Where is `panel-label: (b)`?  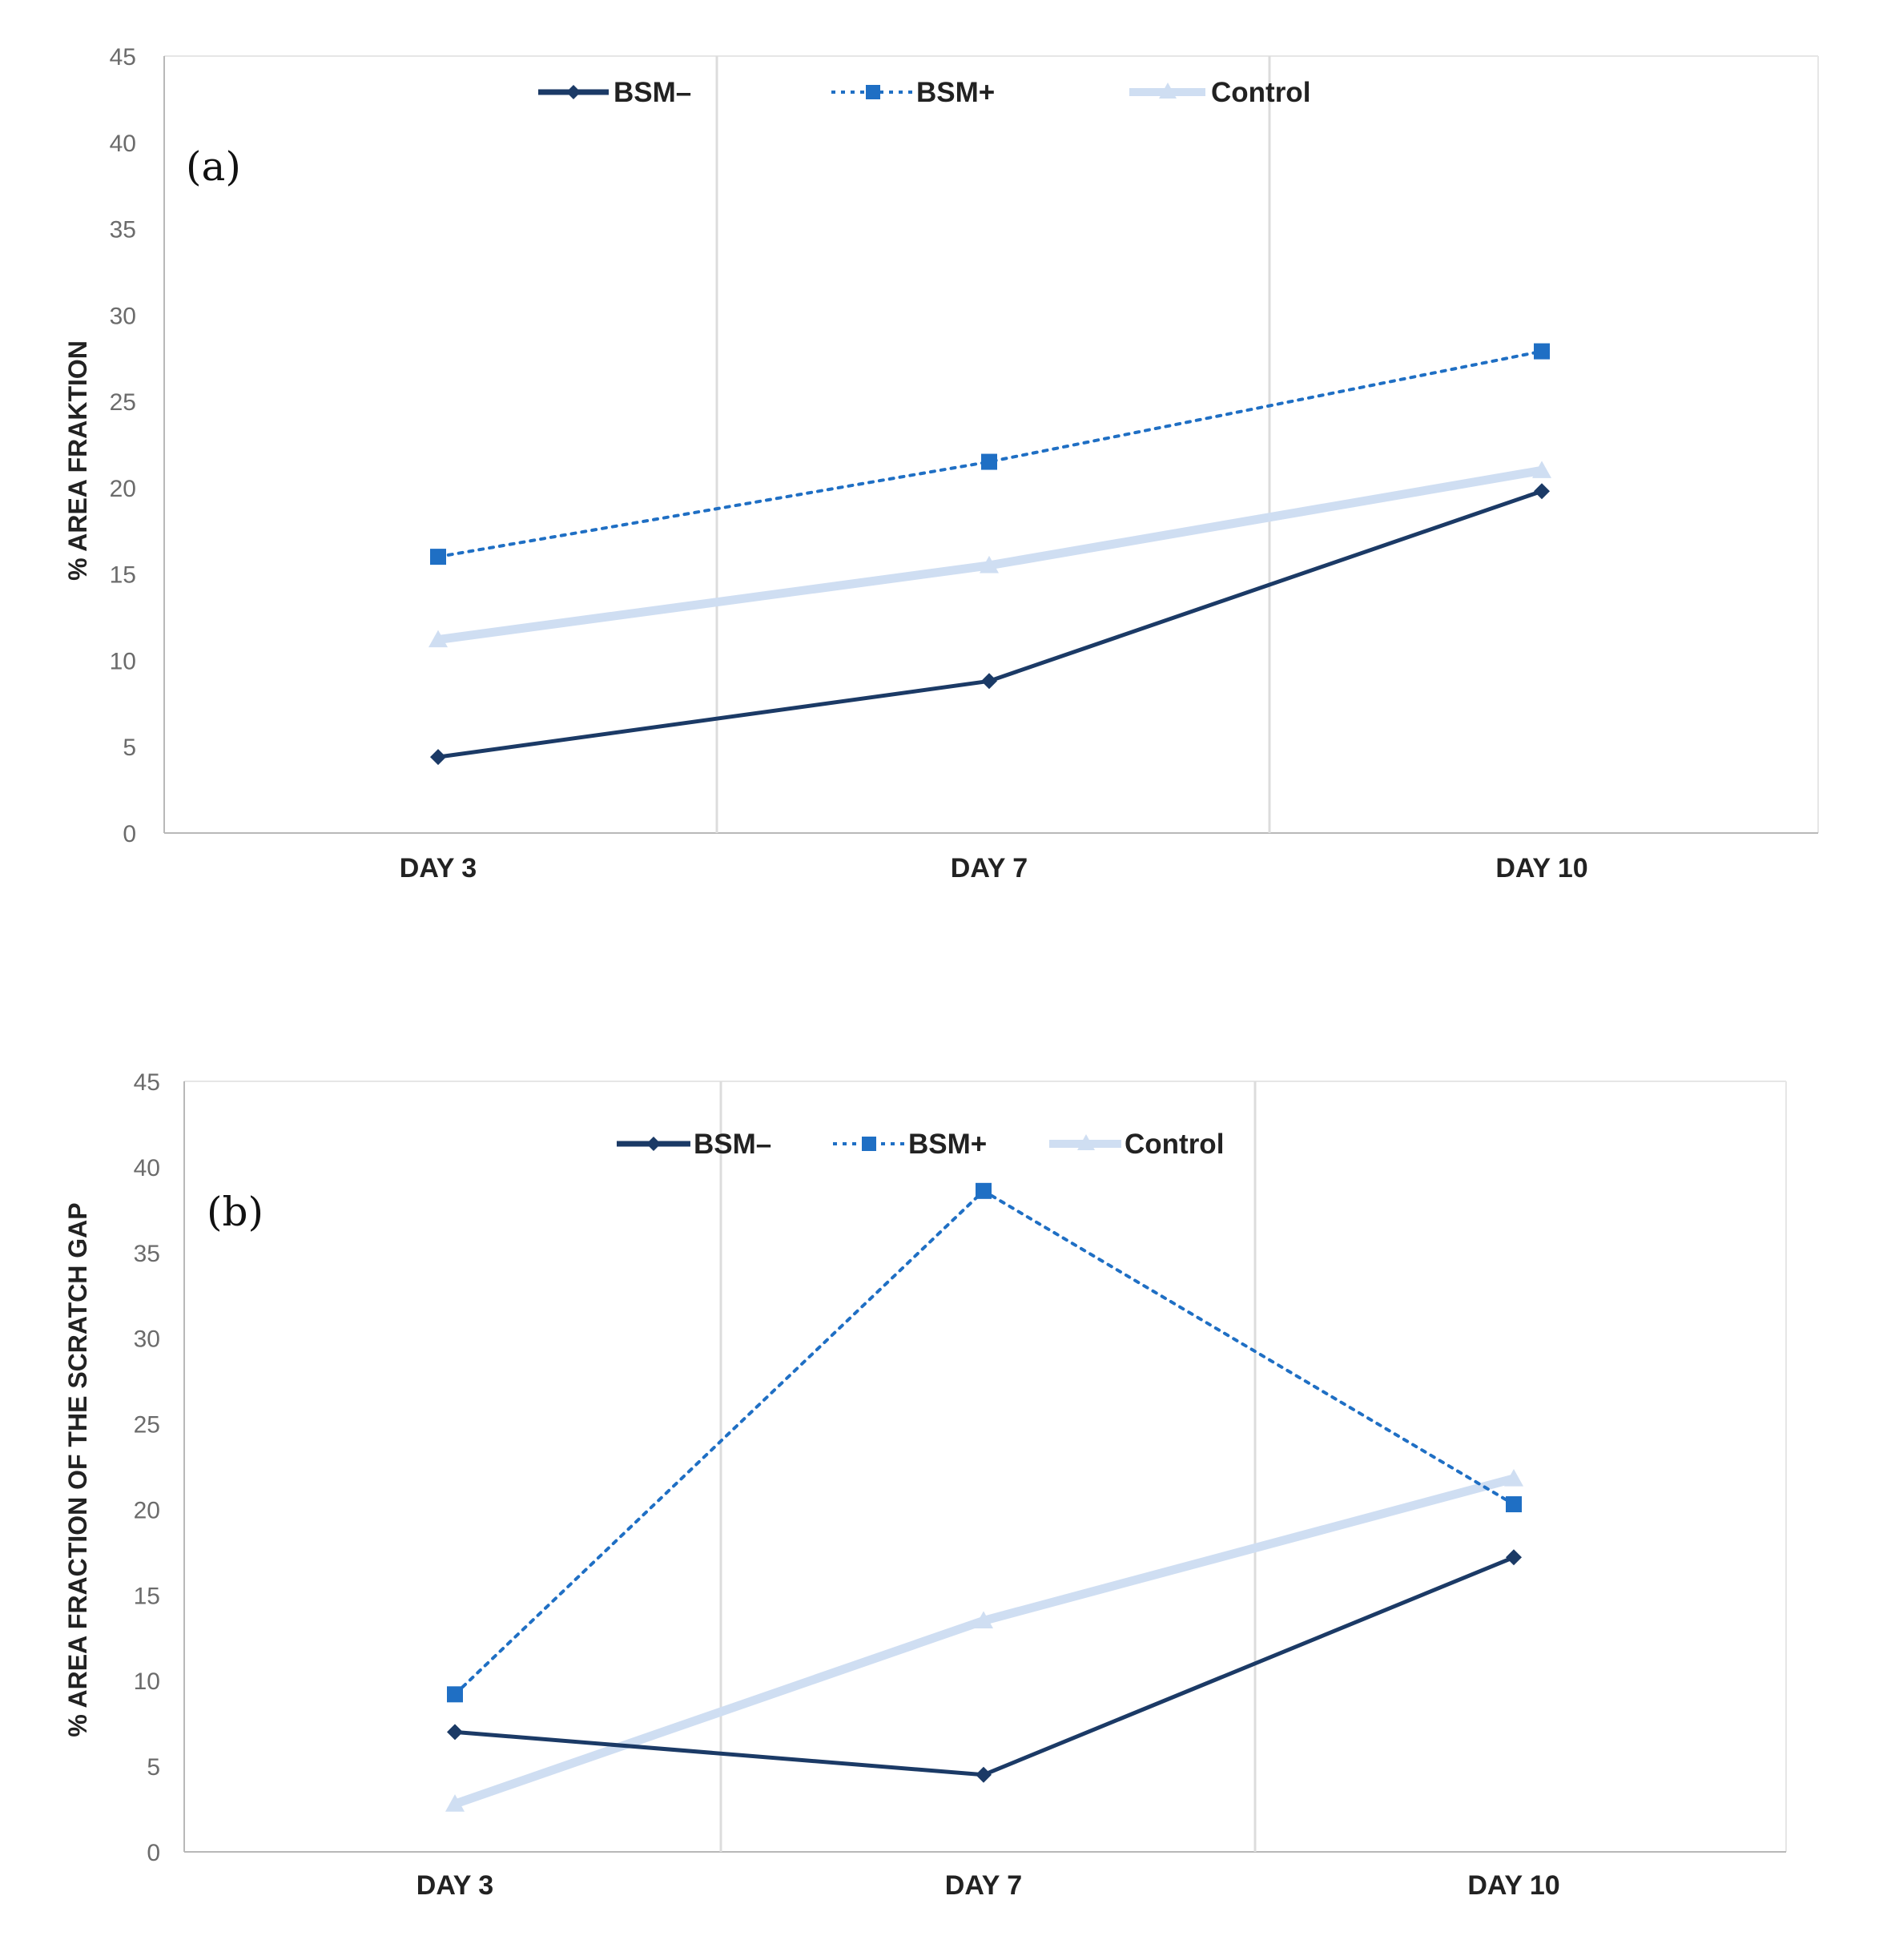 panel-label: (b) is located at coordinates (235, 1212).